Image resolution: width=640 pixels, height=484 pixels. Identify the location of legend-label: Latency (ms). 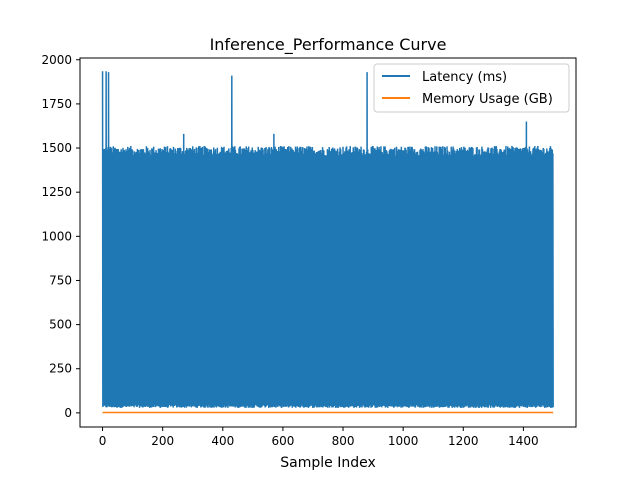
(464, 77).